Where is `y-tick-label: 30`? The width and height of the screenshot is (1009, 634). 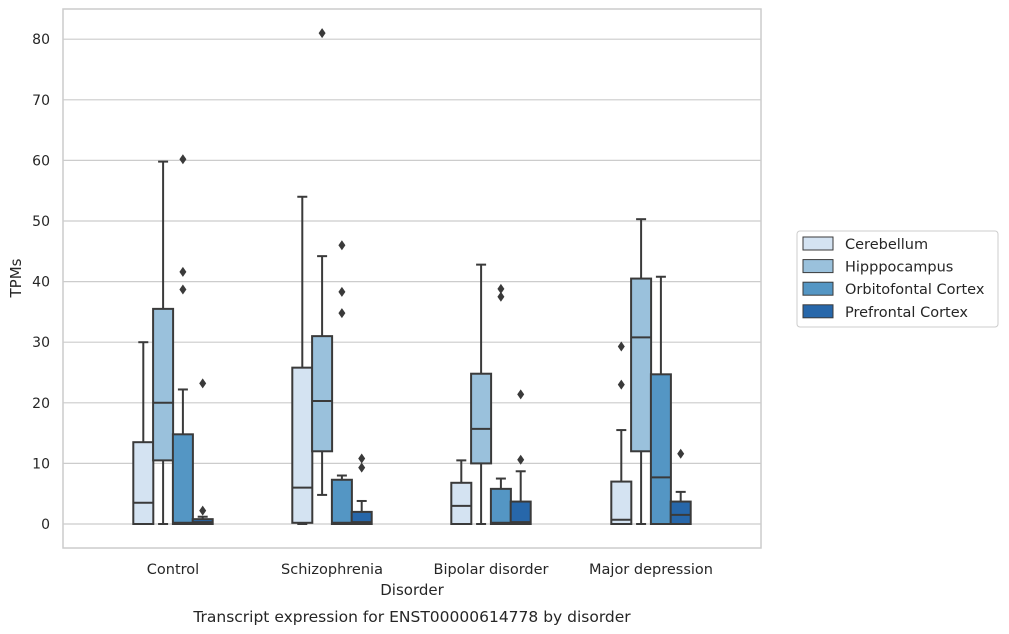
y-tick-label: 30 is located at coordinates (41, 343).